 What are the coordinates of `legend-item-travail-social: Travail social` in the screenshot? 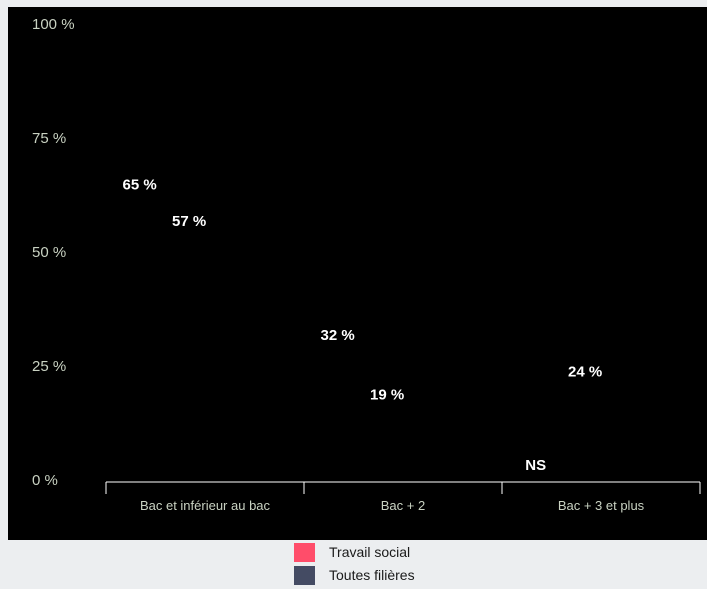 It's located at (354, 552).